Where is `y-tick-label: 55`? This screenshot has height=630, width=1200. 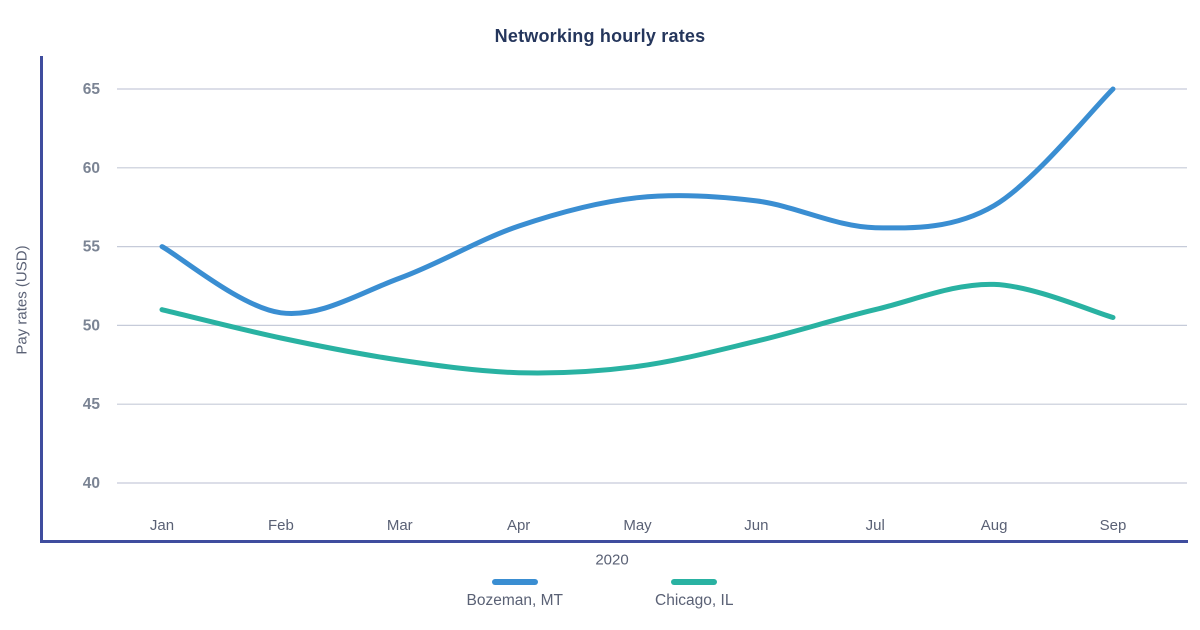 y-tick-label: 55 is located at coordinates (92, 247).